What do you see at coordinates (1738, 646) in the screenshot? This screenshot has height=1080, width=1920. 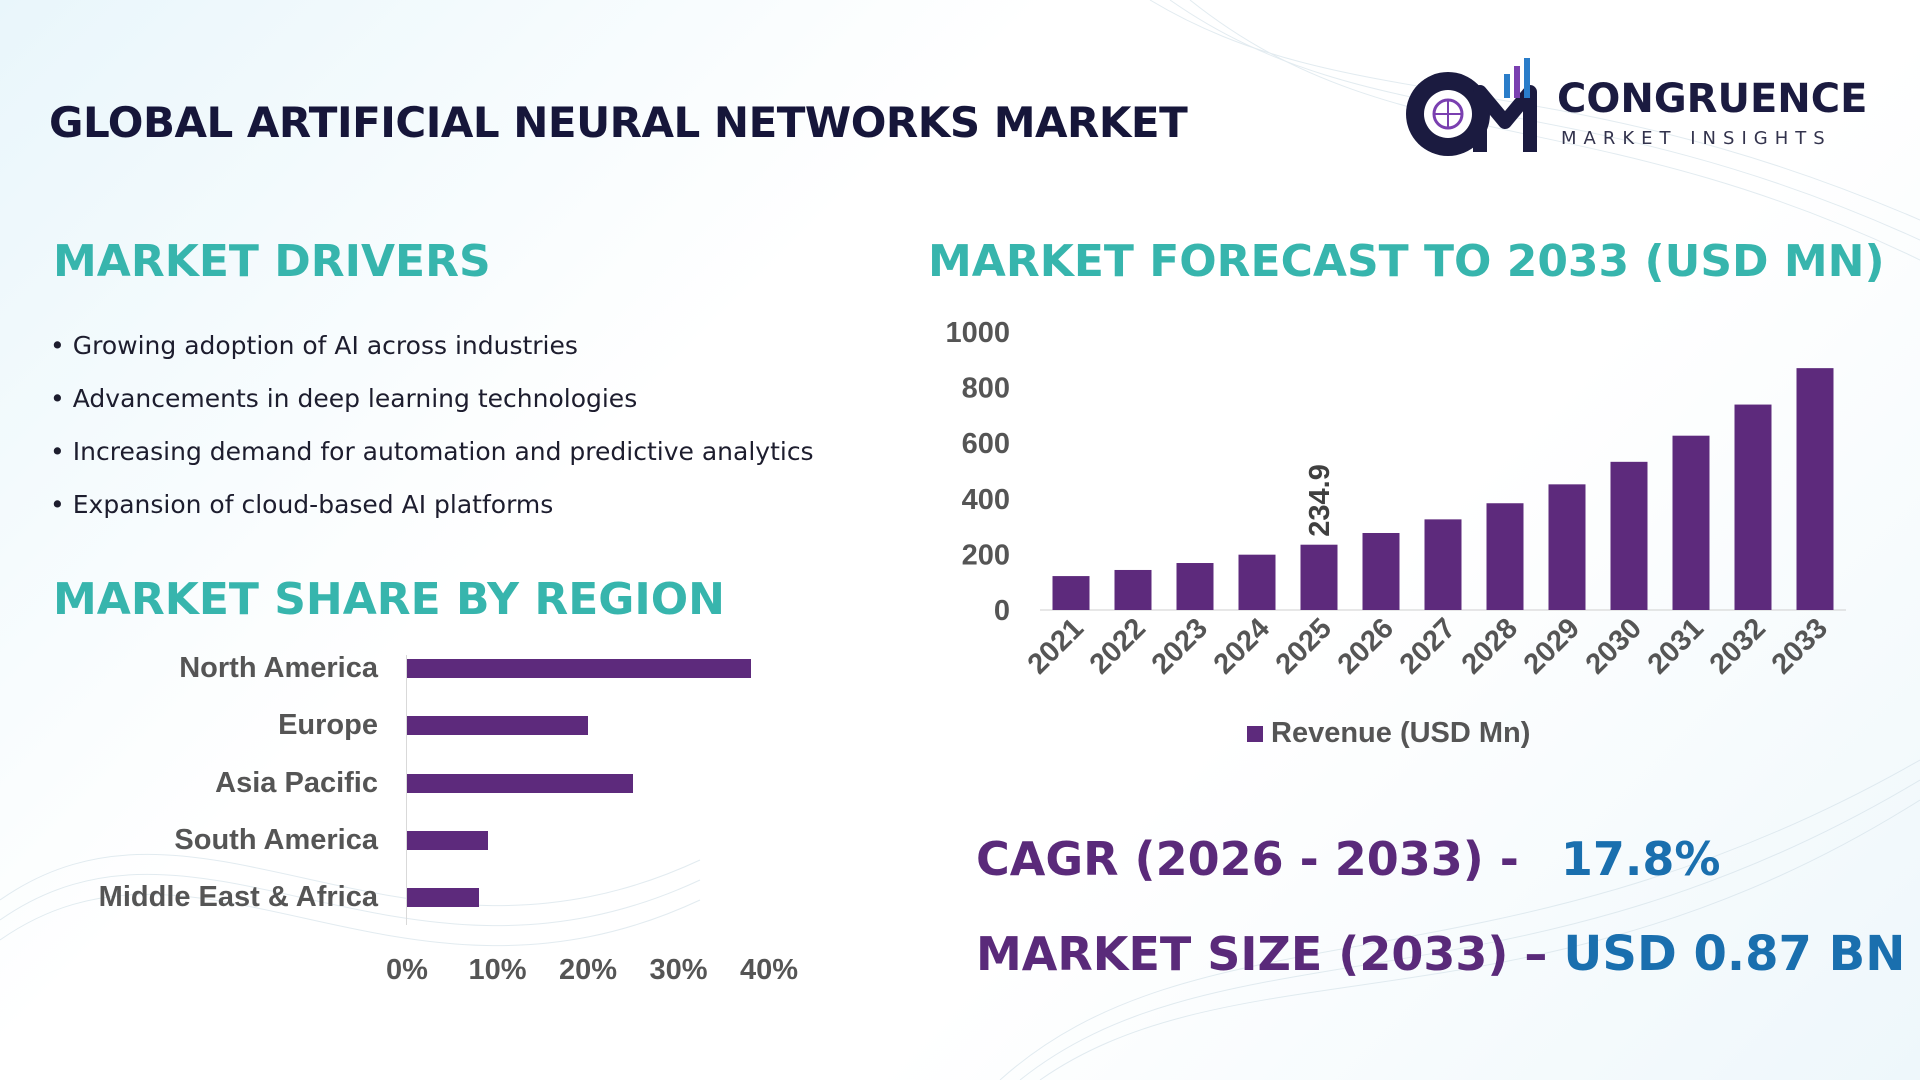 I see `forecast-x-tick-label: 2032` at bounding box center [1738, 646].